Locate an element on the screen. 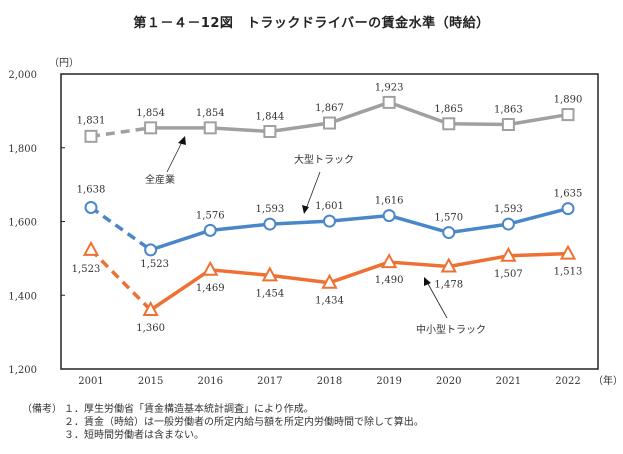 The image size is (623, 454). data-label: 1,867 is located at coordinates (329, 108).